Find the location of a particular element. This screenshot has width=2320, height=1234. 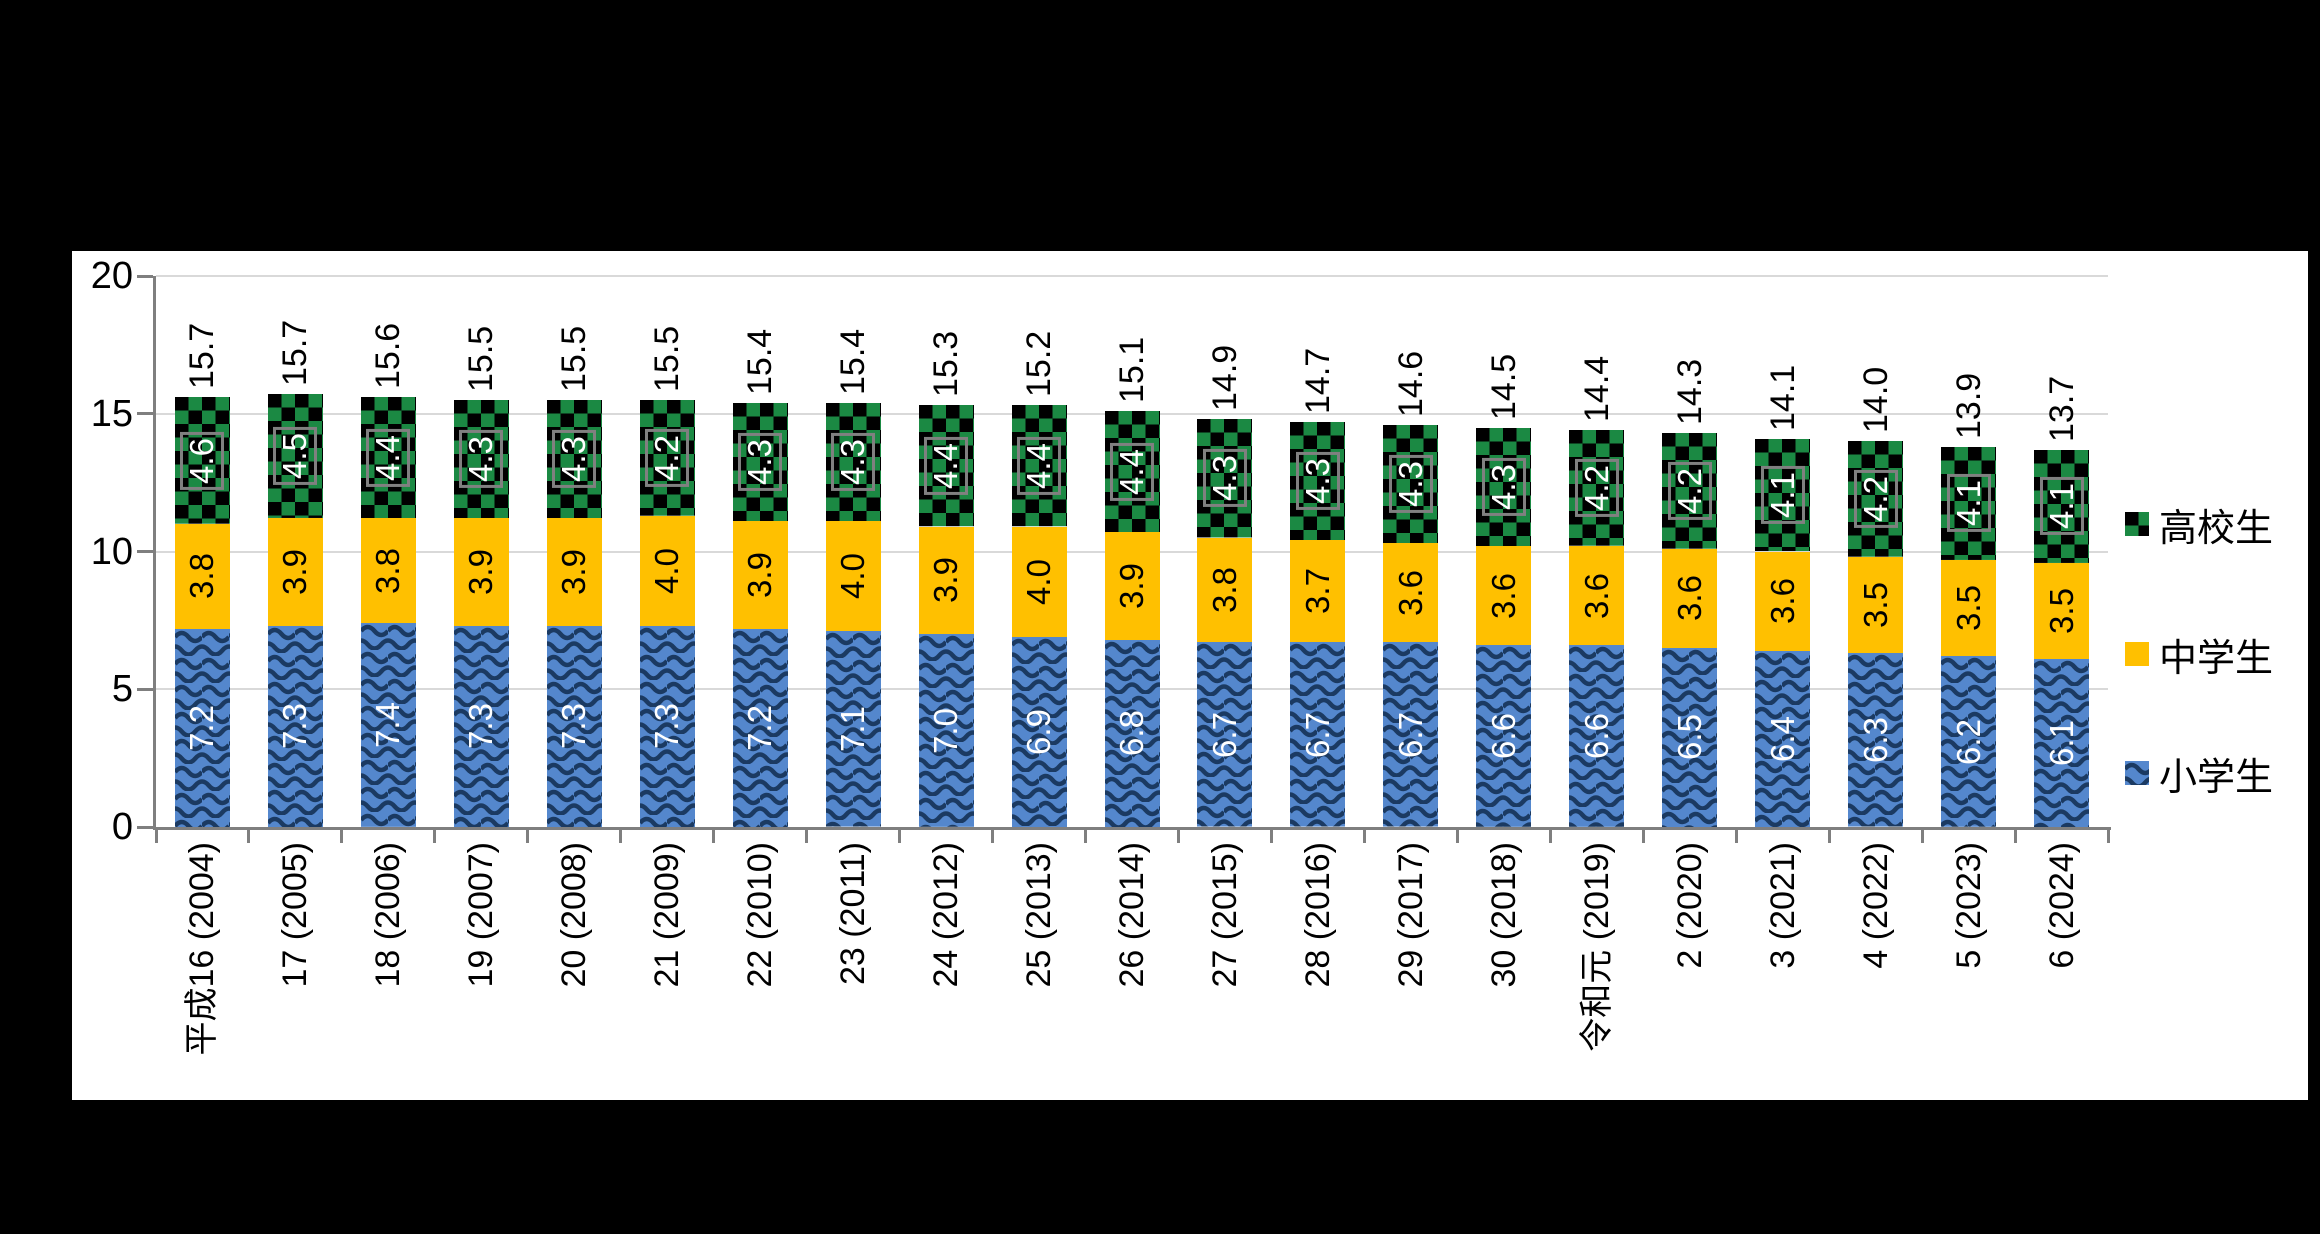

legend-item-juniorhigh: 中学生 is located at coordinates (2199, 657).